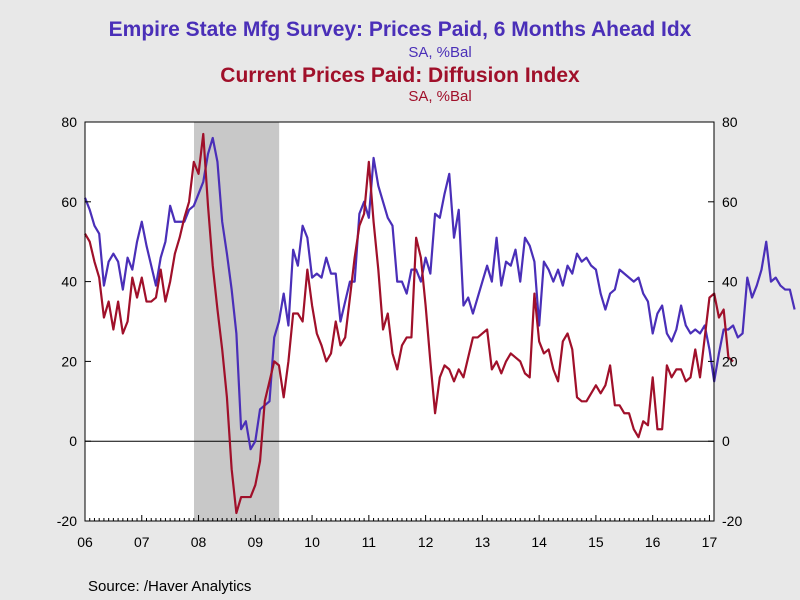 The height and width of the screenshot is (600, 800). I want to click on x-tick-label: 13, so click(483, 542).